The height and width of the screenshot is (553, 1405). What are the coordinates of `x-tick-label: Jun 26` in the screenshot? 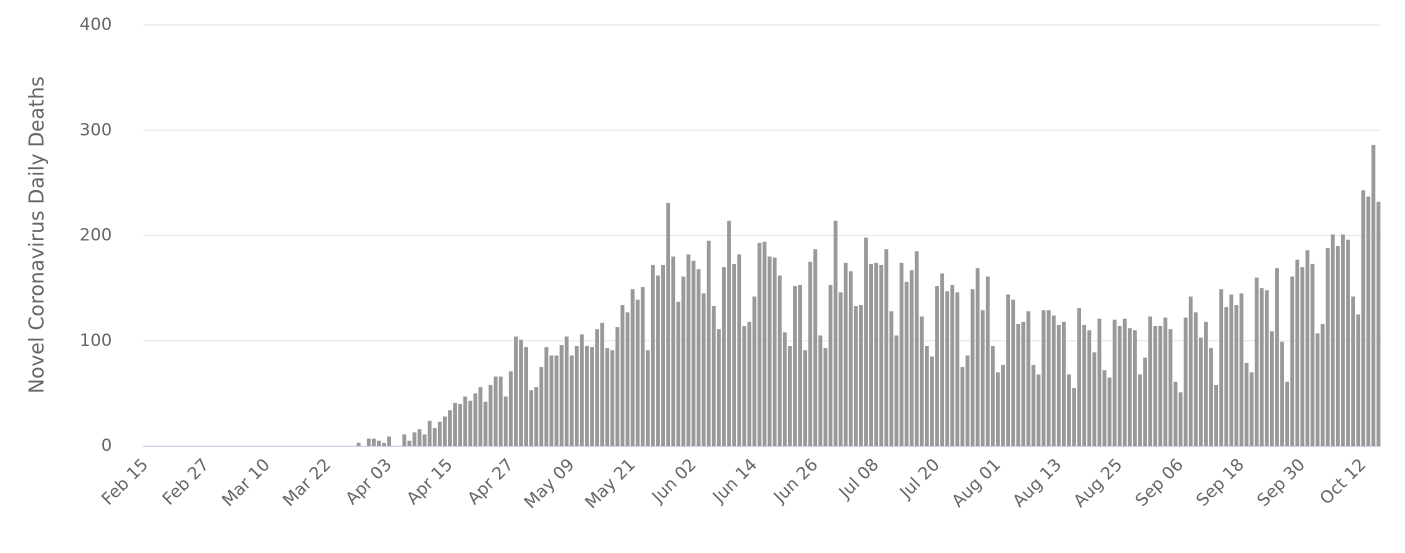 It's located at (796, 481).